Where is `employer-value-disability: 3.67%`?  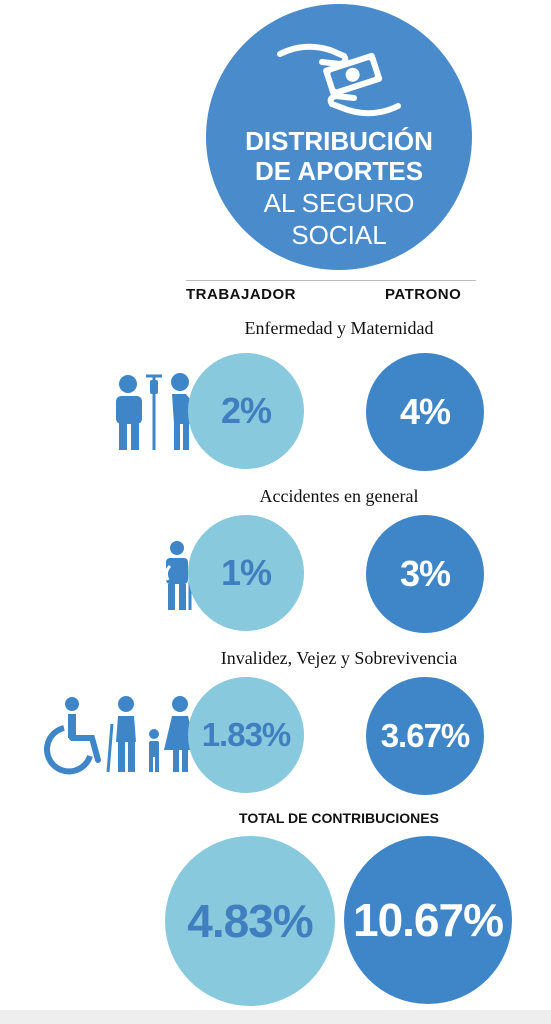
employer-value-disability: 3.67% is located at coordinates (425, 736).